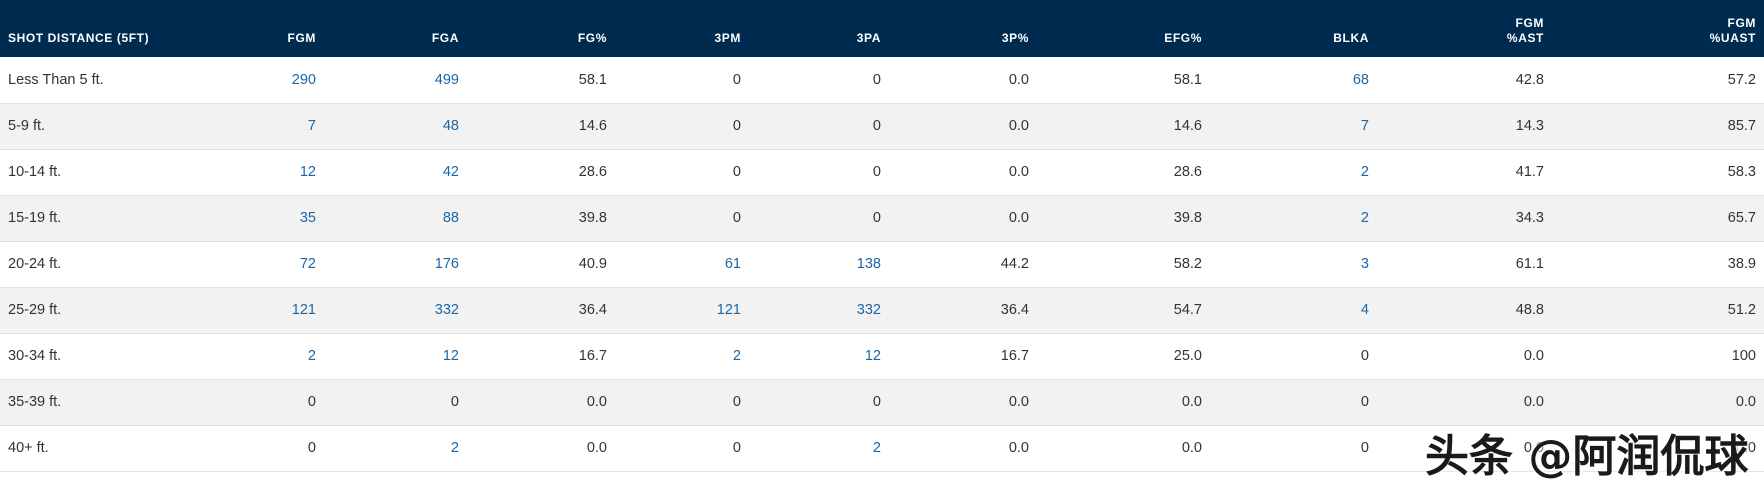 The image size is (1764, 484). What do you see at coordinates (1658, 218) in the screenshot?
I see `cell-uast: 65.7` at bounding box center [1658, 218].